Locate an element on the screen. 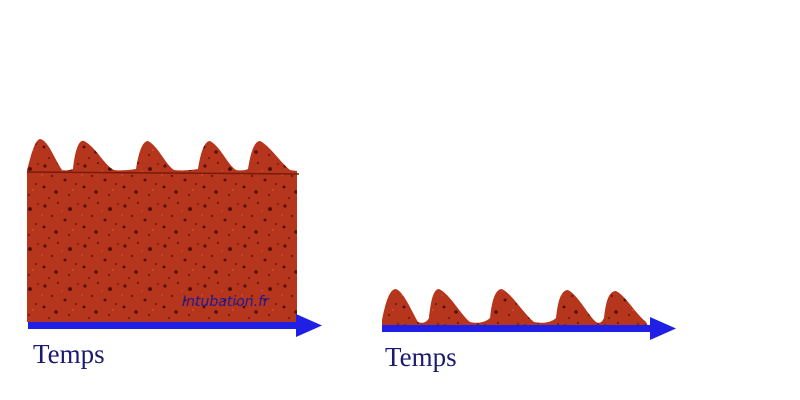 This screenshot has height=400, width=800. right-time-label: Temps is located at coordinates (421, 357).